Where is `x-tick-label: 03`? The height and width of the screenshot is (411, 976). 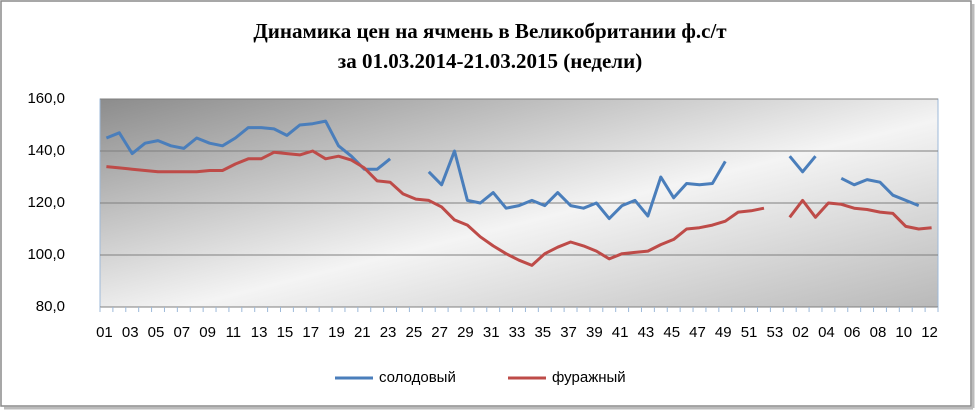
x-tick-label: 03 is located at coordinates (130, 332).